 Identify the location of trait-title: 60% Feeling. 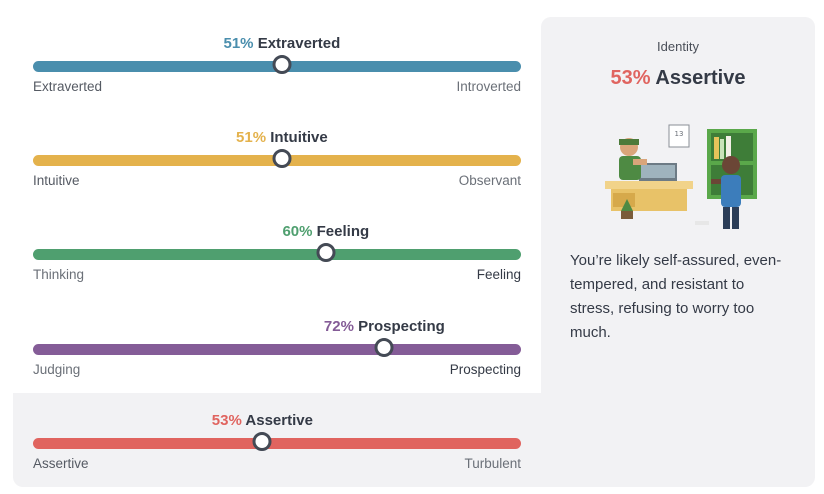
(325, 231).